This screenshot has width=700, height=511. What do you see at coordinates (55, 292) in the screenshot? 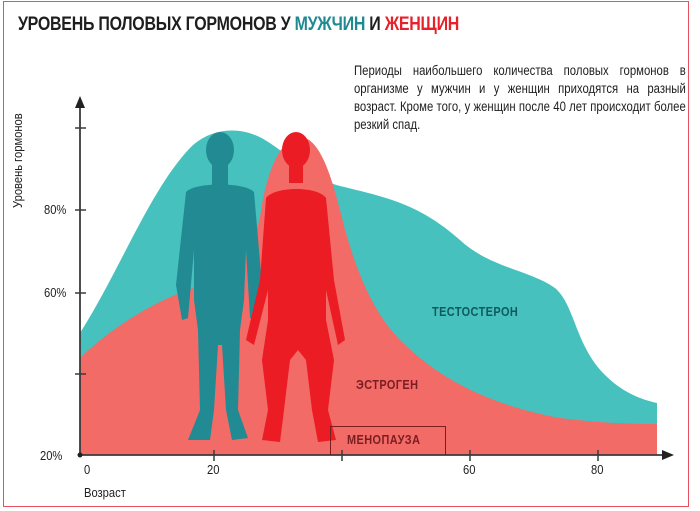
I see `y-tick-60: 60%` at bounding box center [55, 292].